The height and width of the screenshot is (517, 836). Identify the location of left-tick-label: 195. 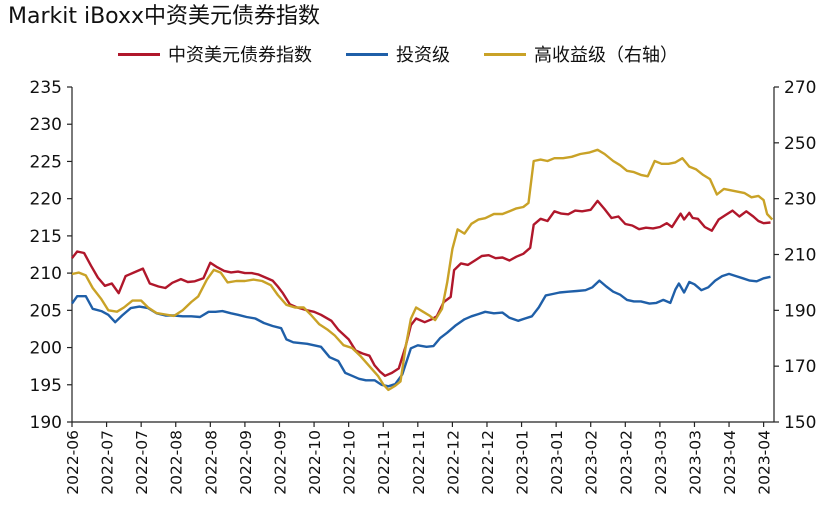
(46, 386).